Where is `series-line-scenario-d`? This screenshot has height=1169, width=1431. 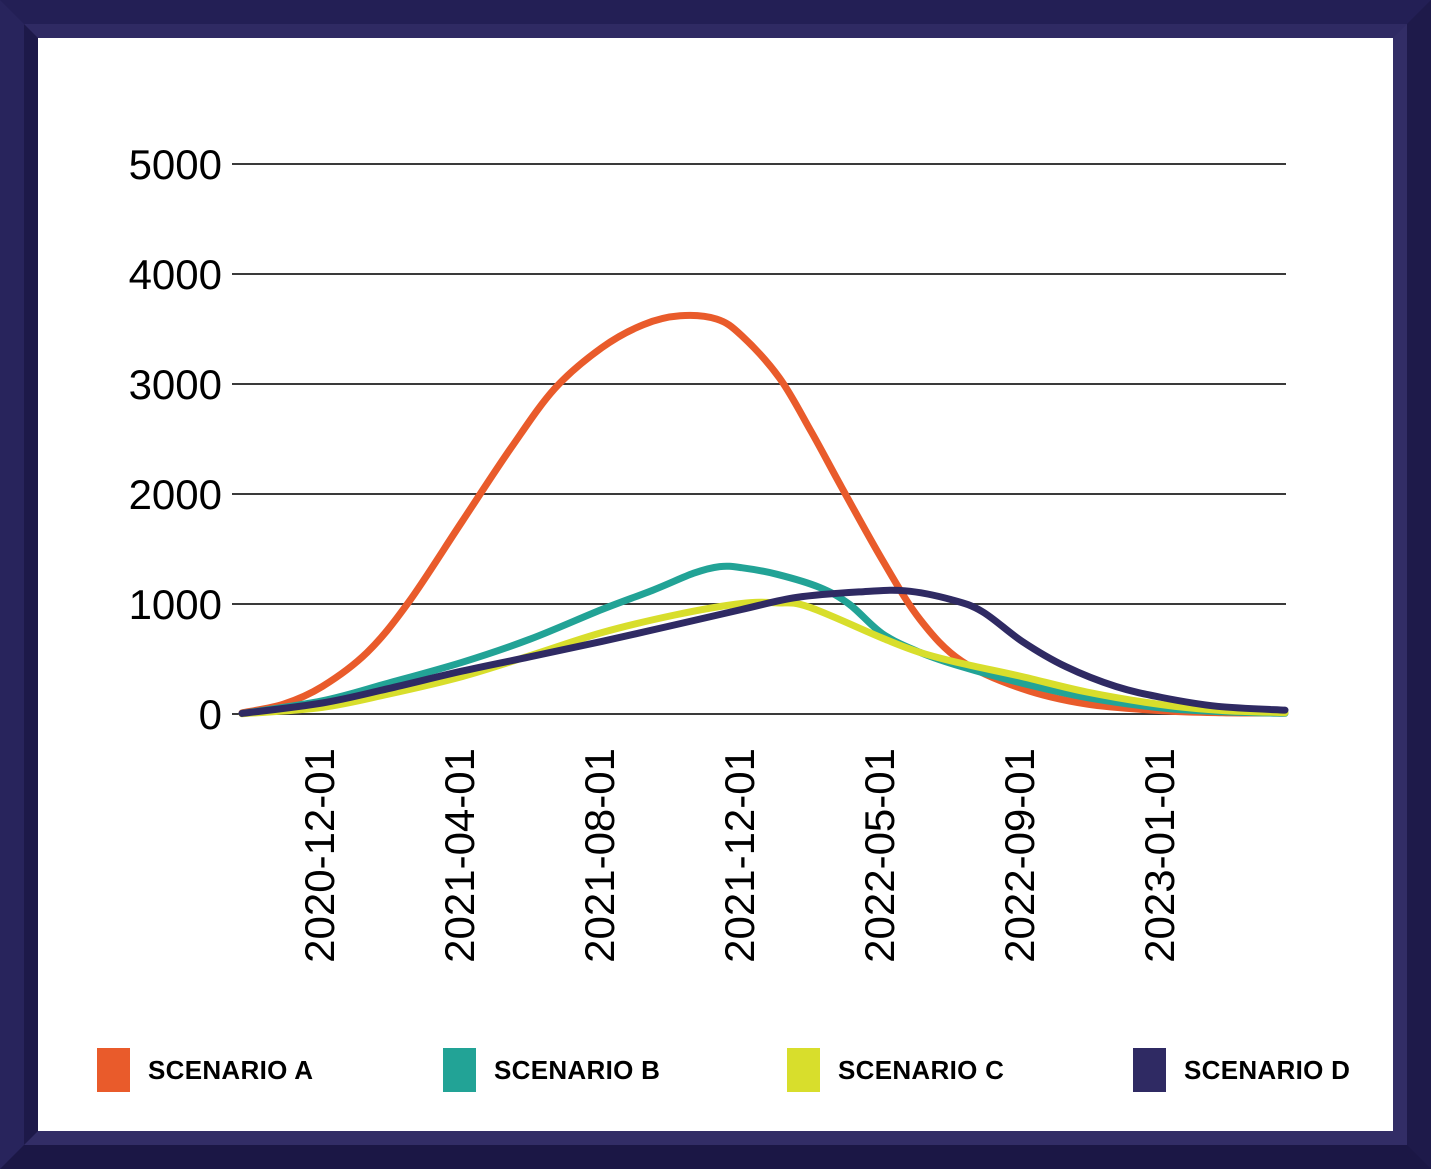 series-line-scenario-d is located at coordinates (763, 651).